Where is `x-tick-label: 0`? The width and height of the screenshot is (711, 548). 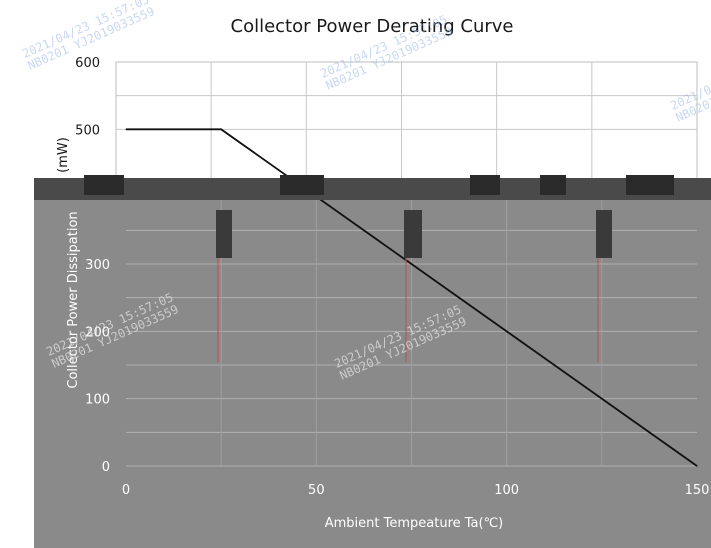 x-tick-label: 0 is located at coordinates (126, 490).